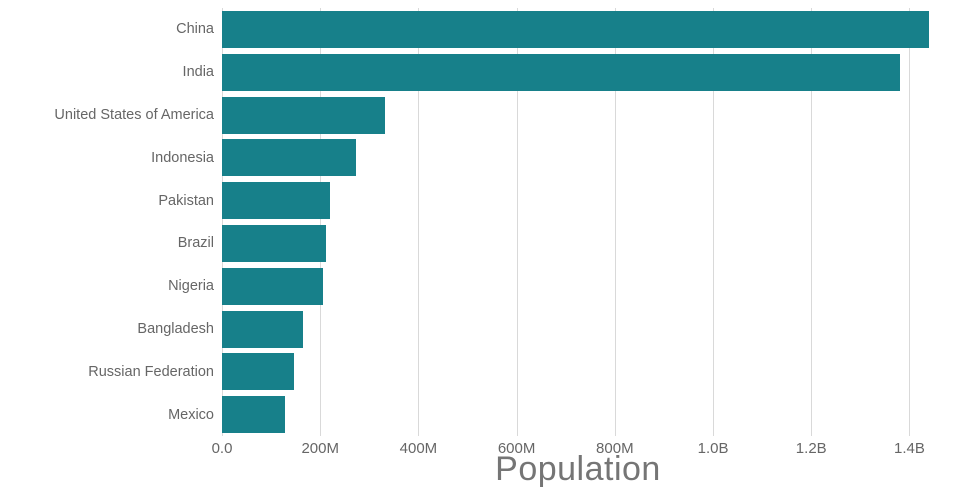 The height and width of the screenshot is (500, 960). What do you see at coordinates (320, 448) in the screenshot?
I see `x-tick-label: 200M` at bounding box center [320, 448].